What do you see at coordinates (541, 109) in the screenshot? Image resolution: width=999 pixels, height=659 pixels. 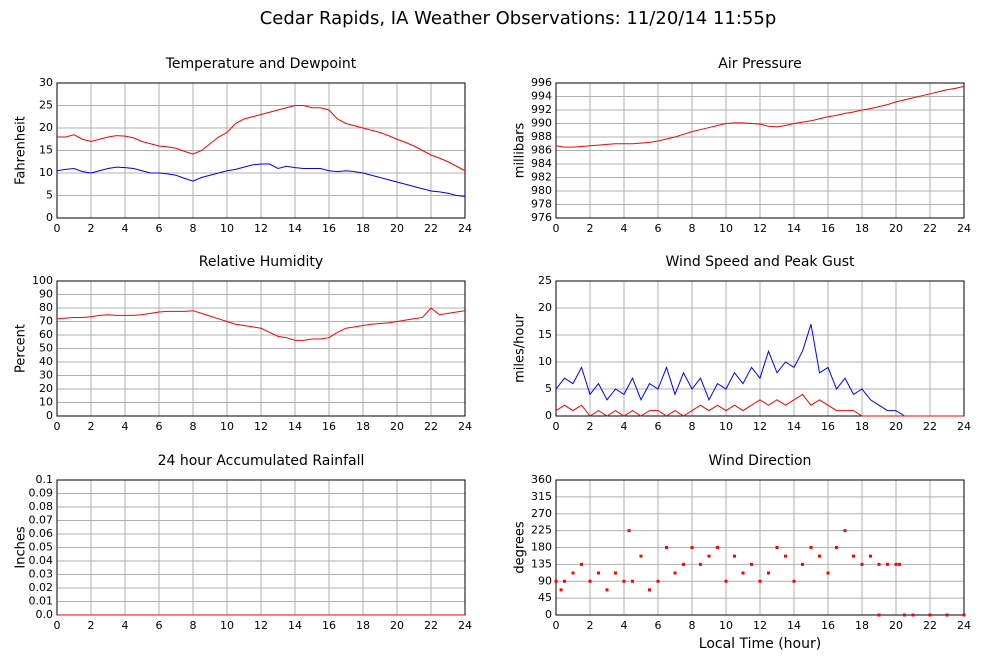 I see `y-tick-label: 992` at bounding box center [541, 109].